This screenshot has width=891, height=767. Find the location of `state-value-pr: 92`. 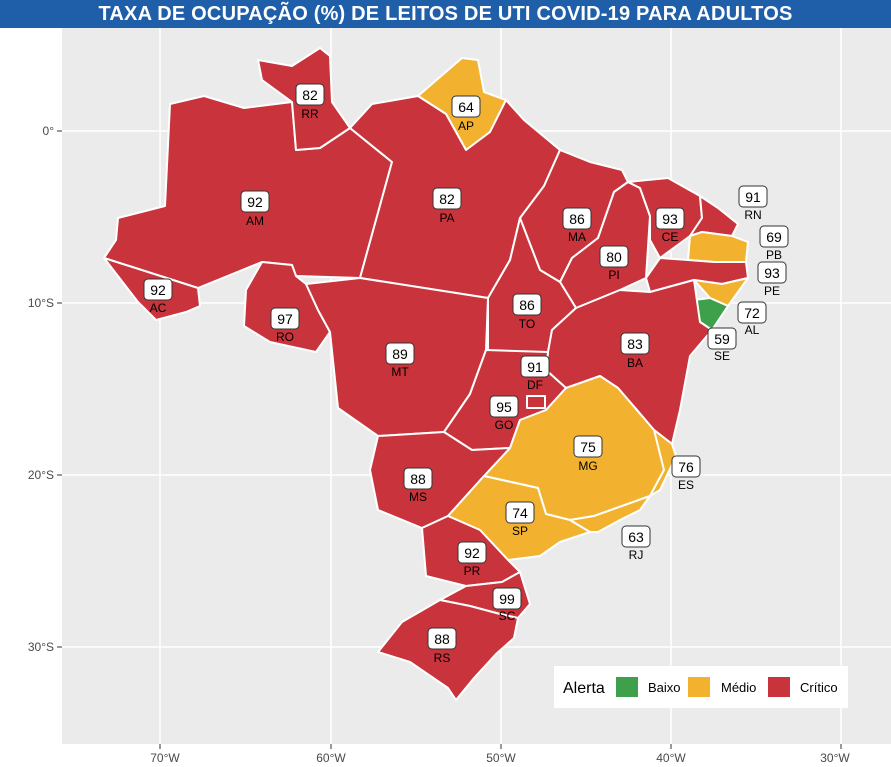

state-value-pr: 92 is located at coordinates (472, 553).